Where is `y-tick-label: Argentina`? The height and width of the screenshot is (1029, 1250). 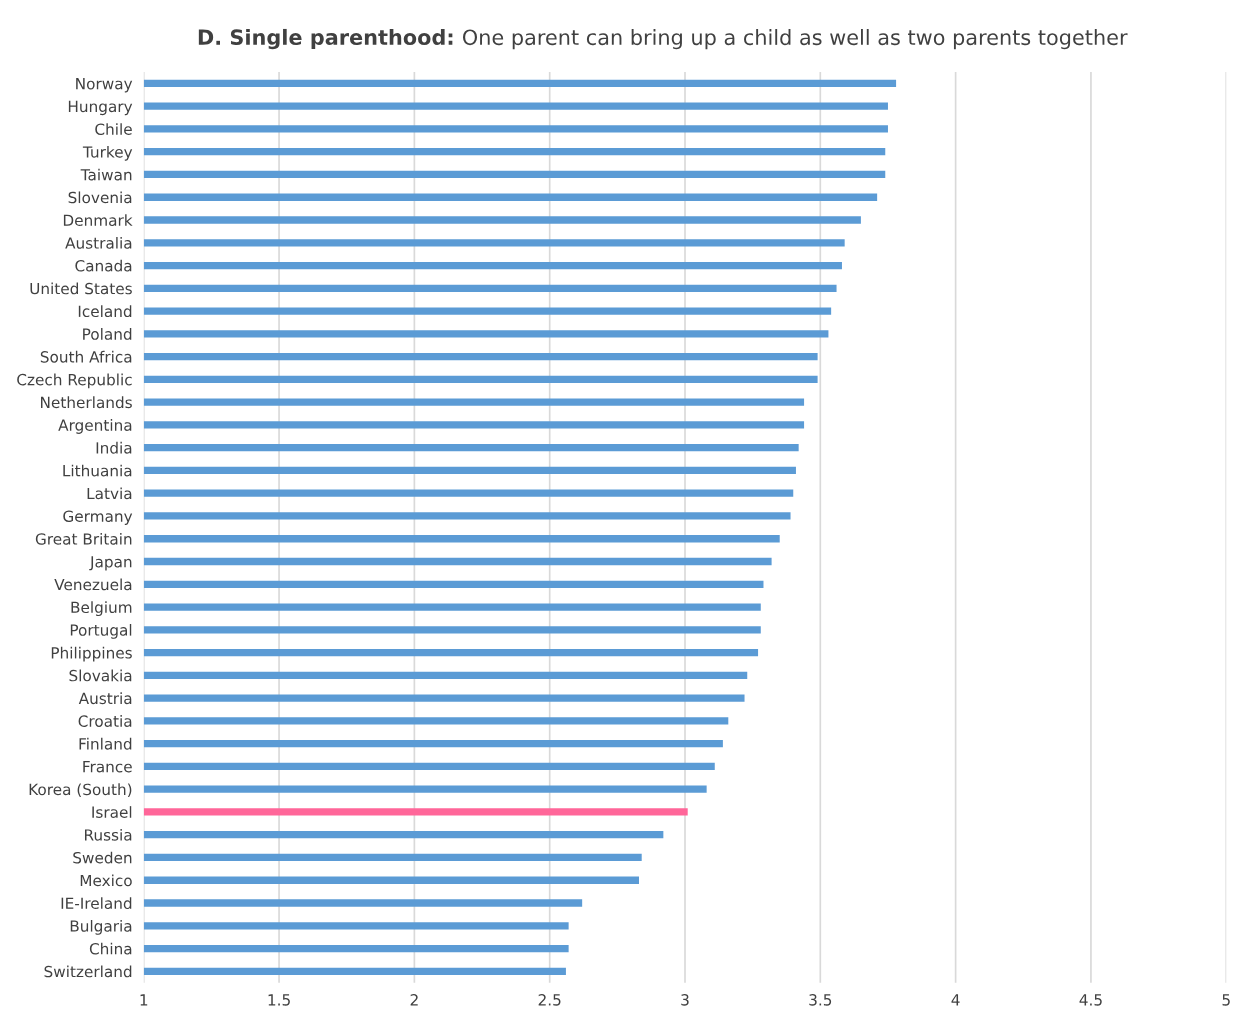 y-tick-label: Argentina is located at coordinates (95, 426).